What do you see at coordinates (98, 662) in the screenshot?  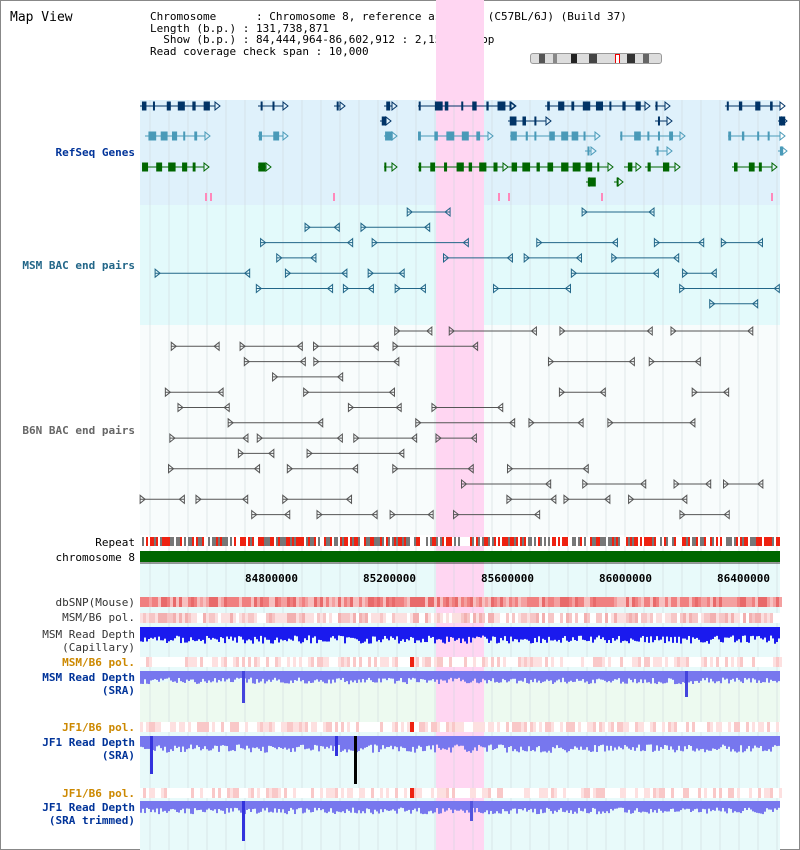 I see `track-label-msm-pol: MSM/B6 pol.` at bounding box center [98, 662].